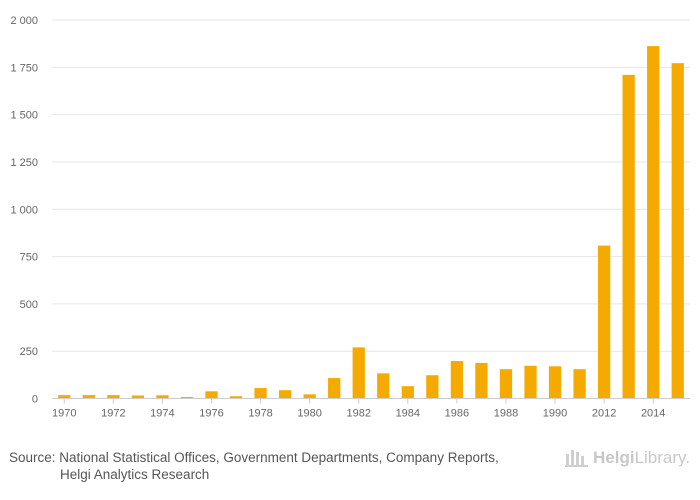  I want to click on bar-1981, so click(334, 388).